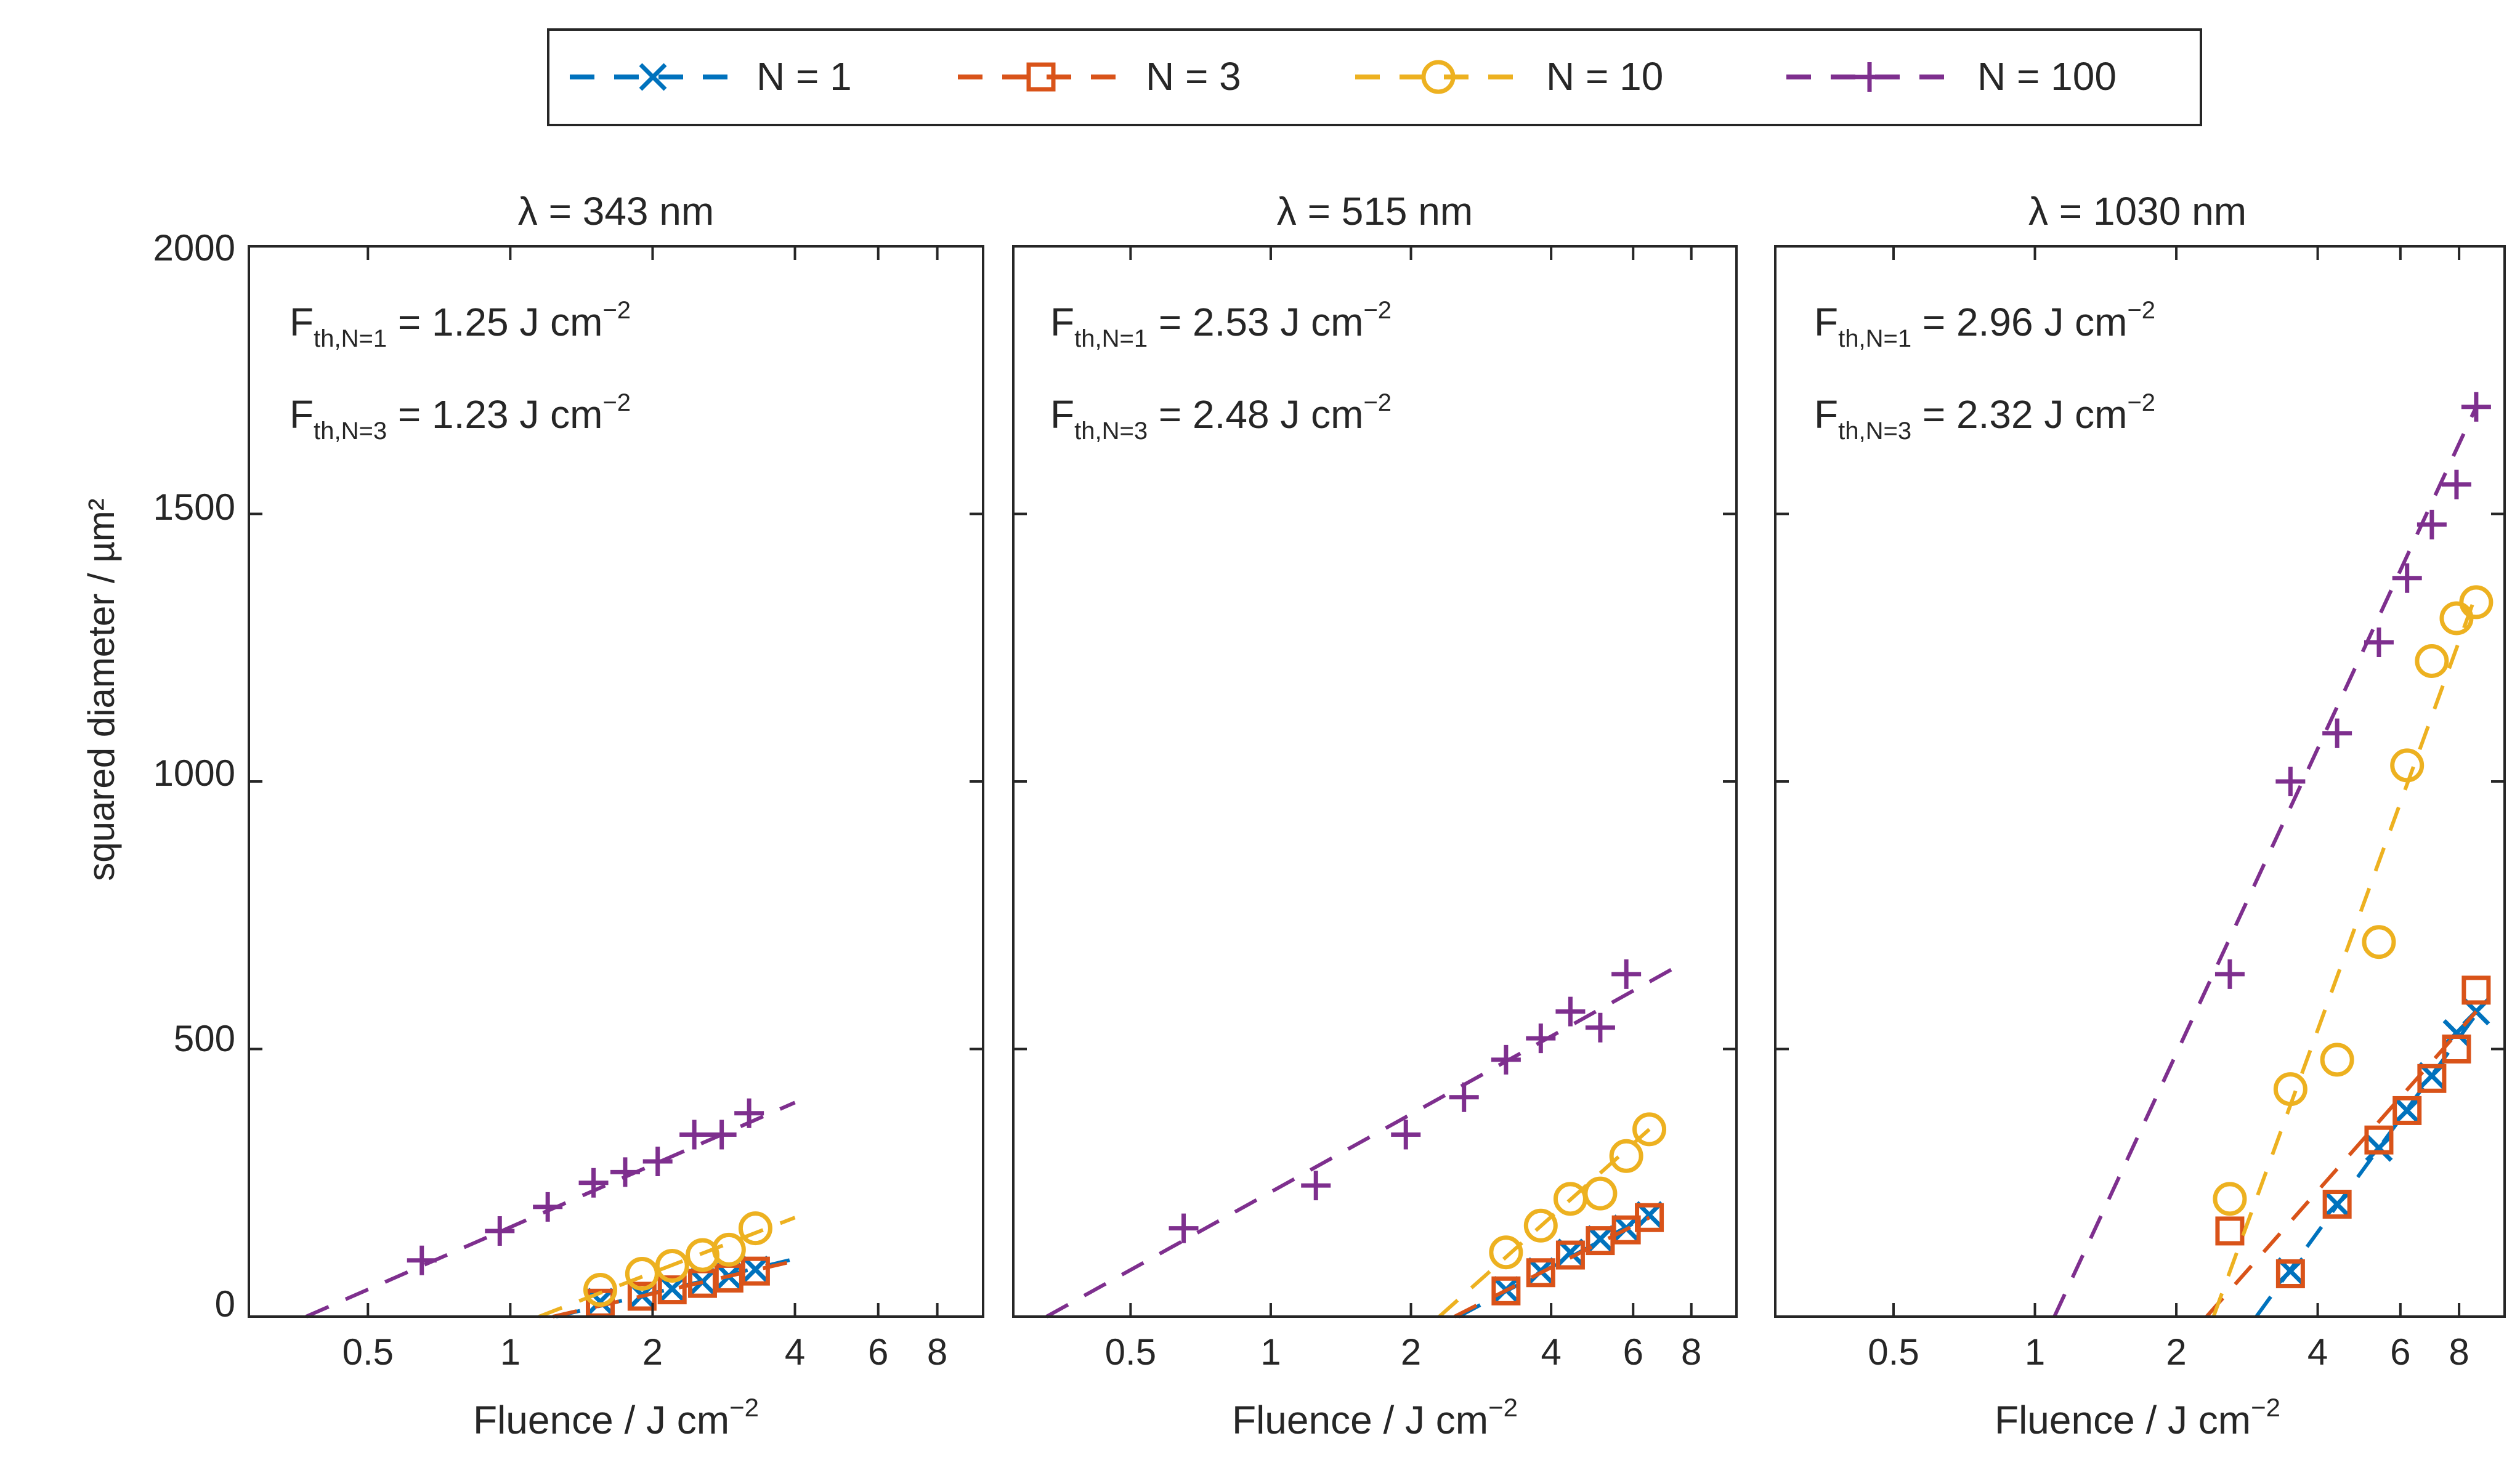  Describe the element at coordinates (194, 247) in the screenshot. I see `y-tick-label: 2000` at that location.